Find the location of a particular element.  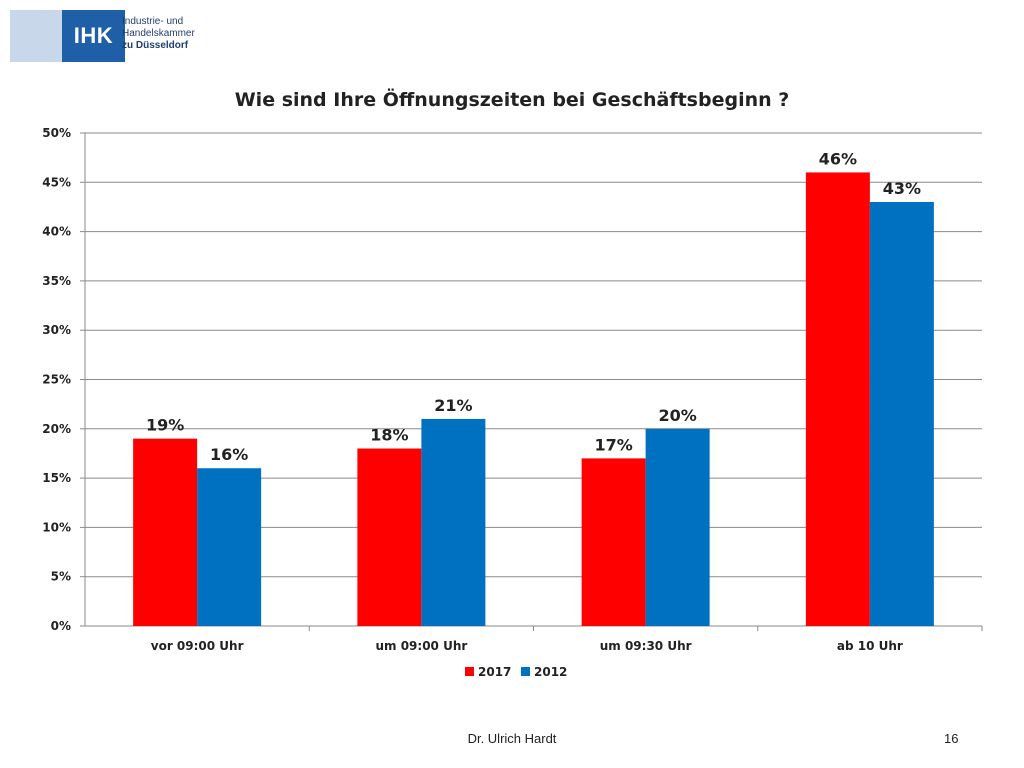

y-tick-label: 10% is located at coordinates (56, 527).